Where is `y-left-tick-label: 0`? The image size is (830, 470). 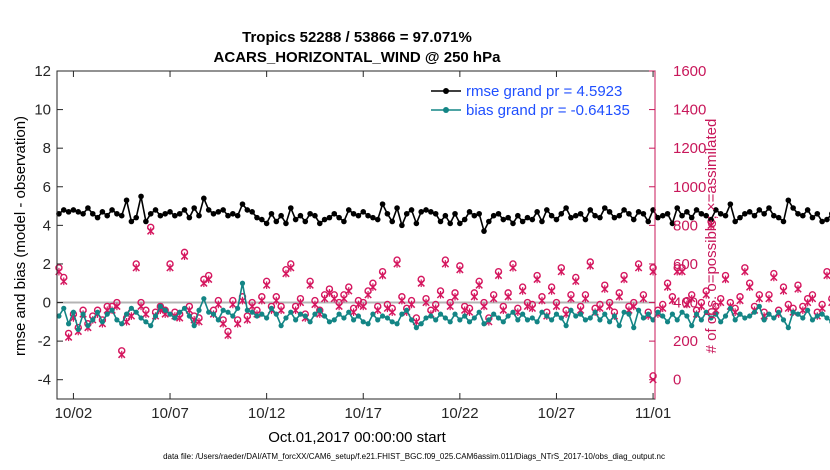
y-left-tick-label: 0 is located at coordinates (47, 303).